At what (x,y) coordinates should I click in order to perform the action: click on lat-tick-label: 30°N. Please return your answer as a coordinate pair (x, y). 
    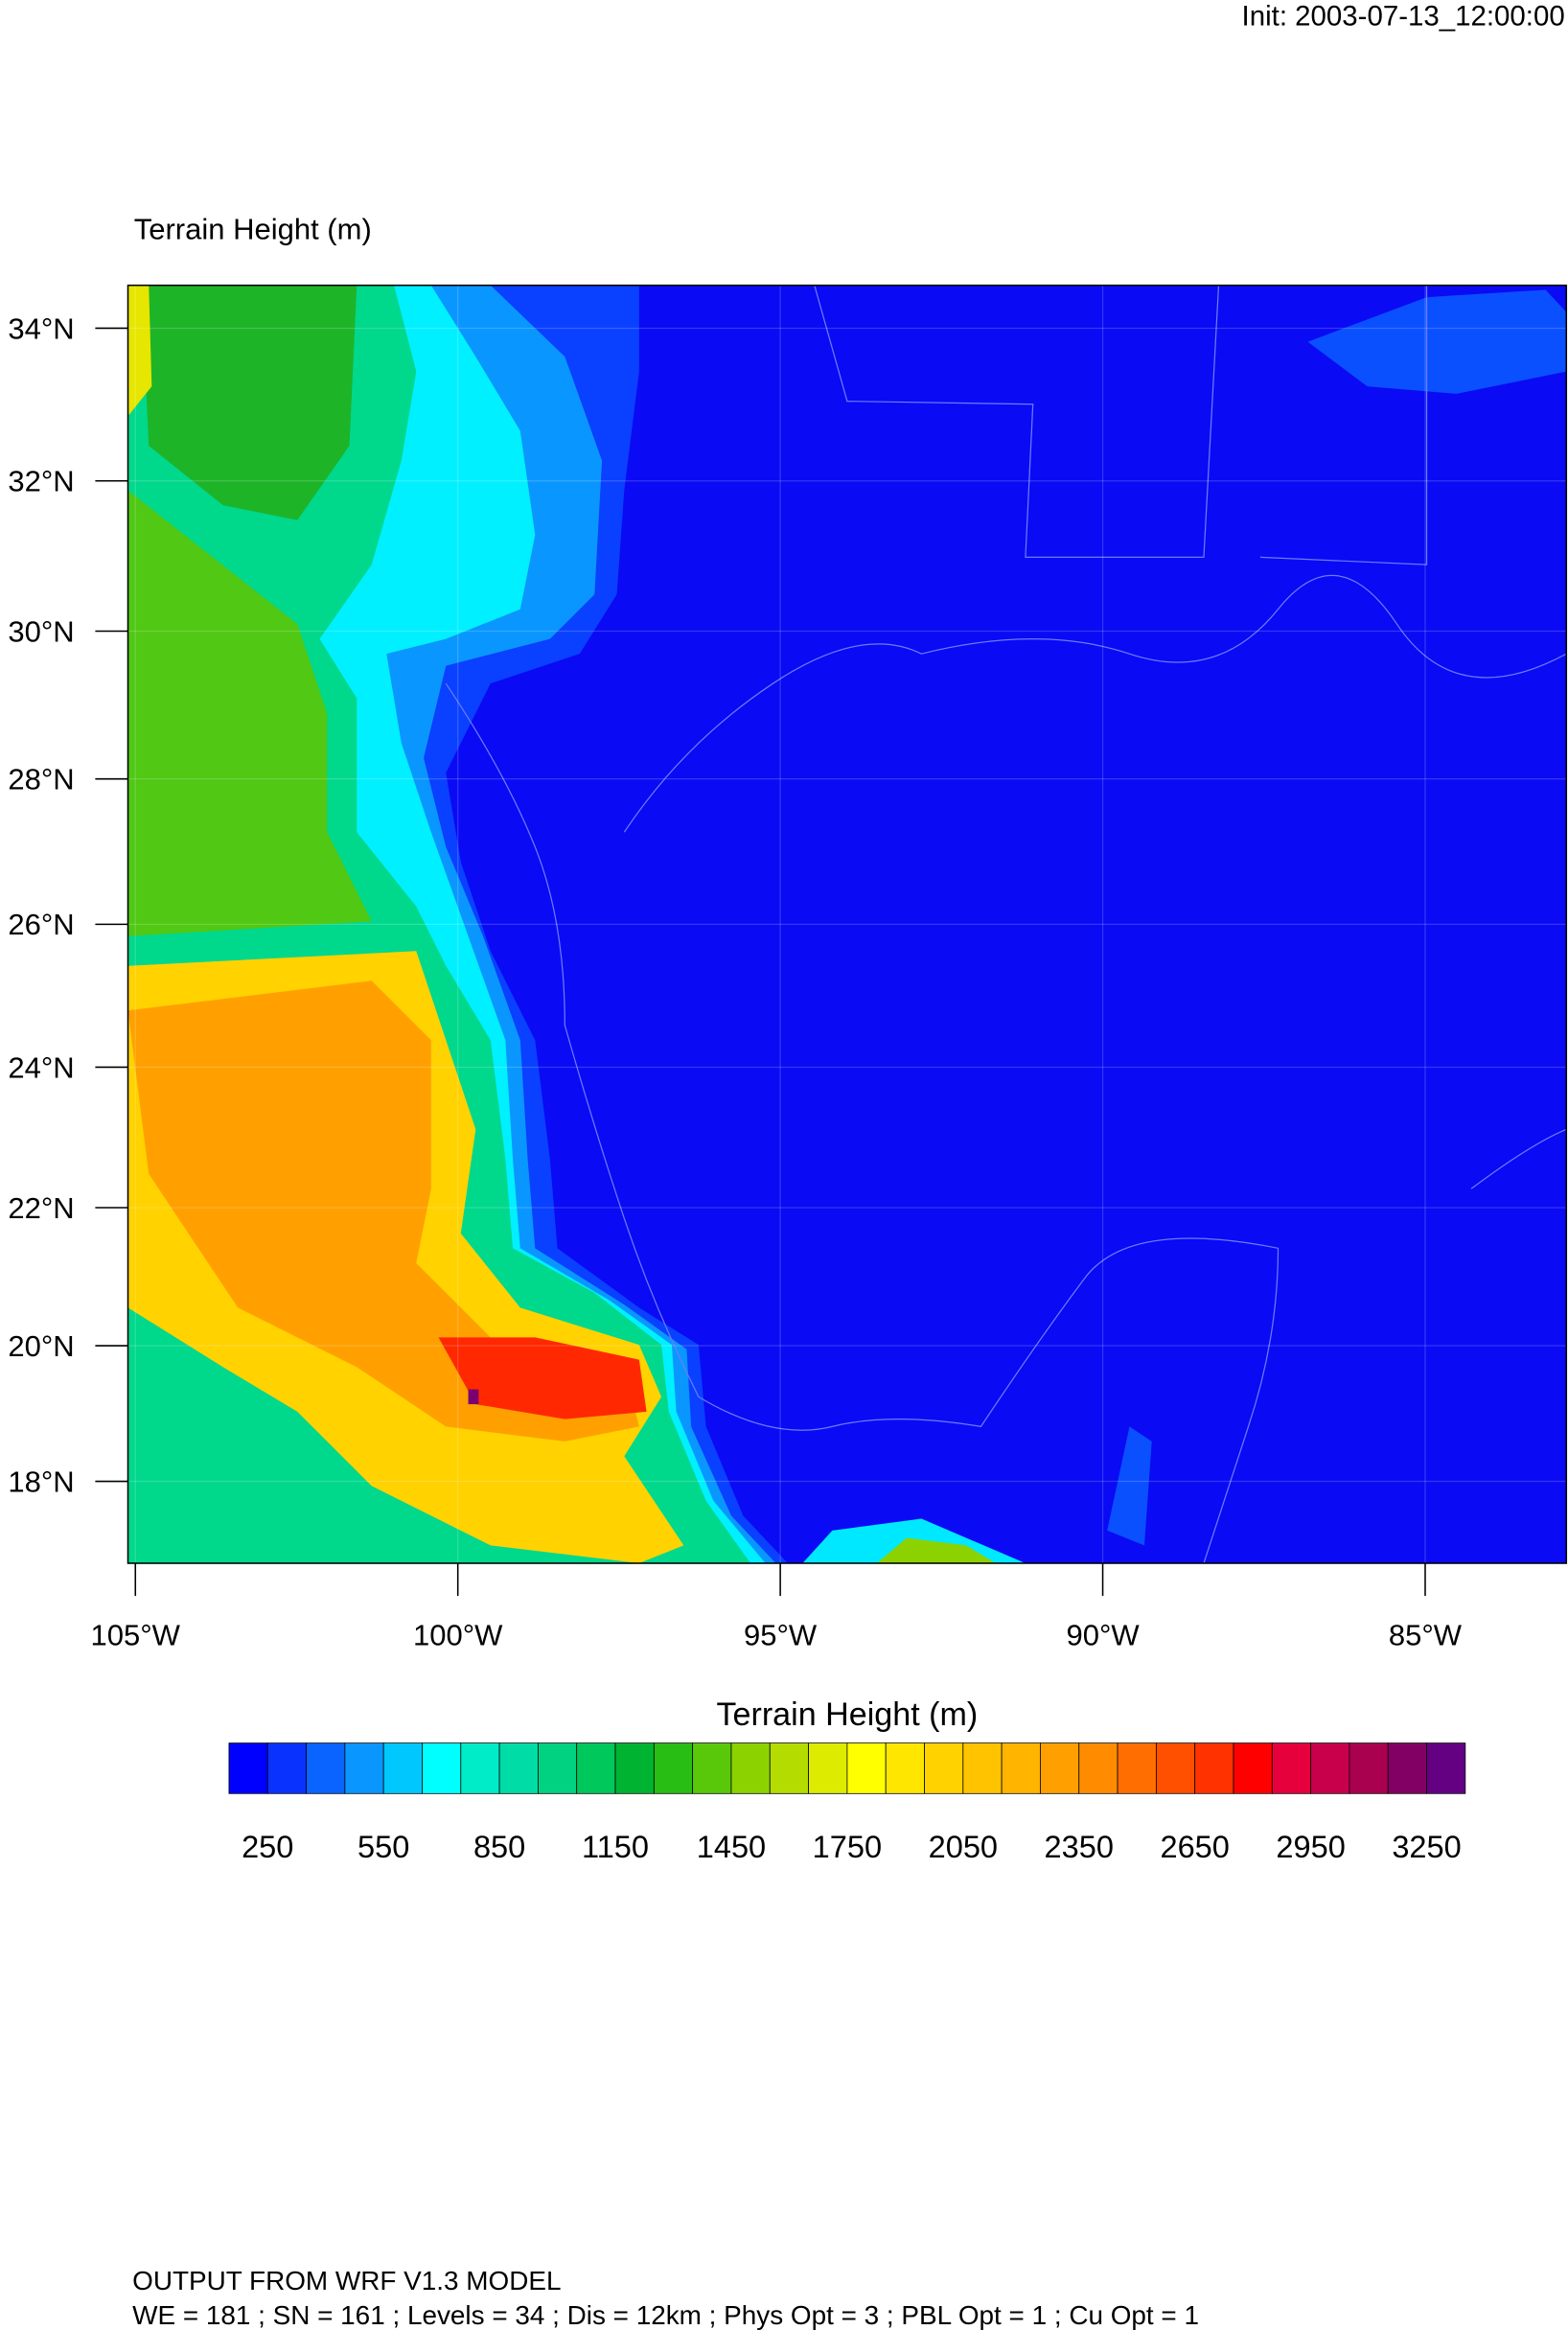
    Looking at the image, I should click on (41, 631).